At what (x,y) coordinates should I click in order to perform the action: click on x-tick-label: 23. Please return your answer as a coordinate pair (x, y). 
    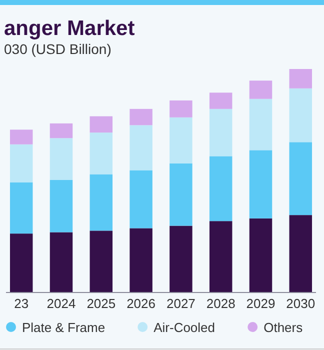
    Looking at the image, I should click on (21, 303).